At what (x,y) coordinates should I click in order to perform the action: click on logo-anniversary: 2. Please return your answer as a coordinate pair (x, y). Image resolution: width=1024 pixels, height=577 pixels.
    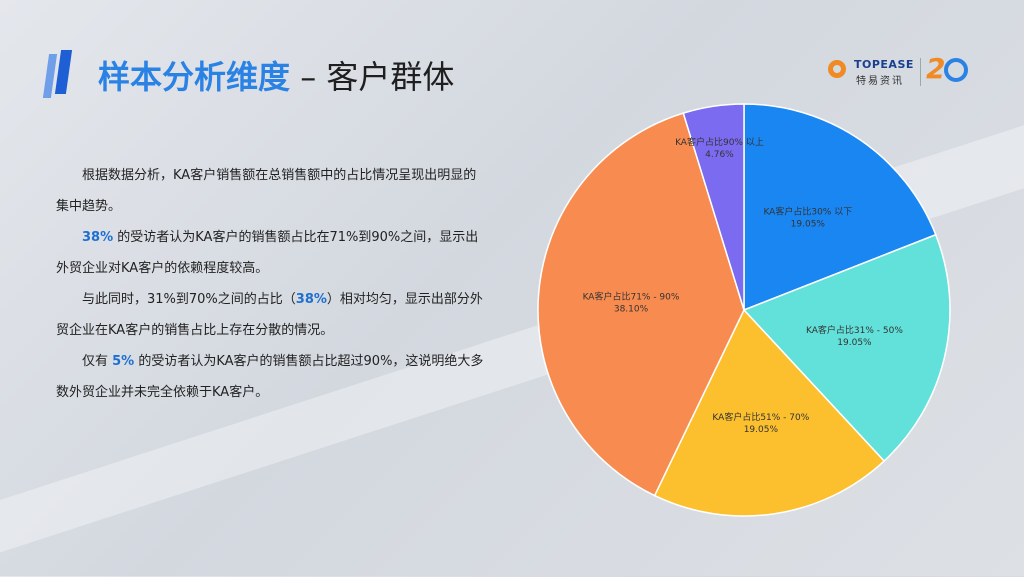
    Looking at the image, I should click on (936, 68).